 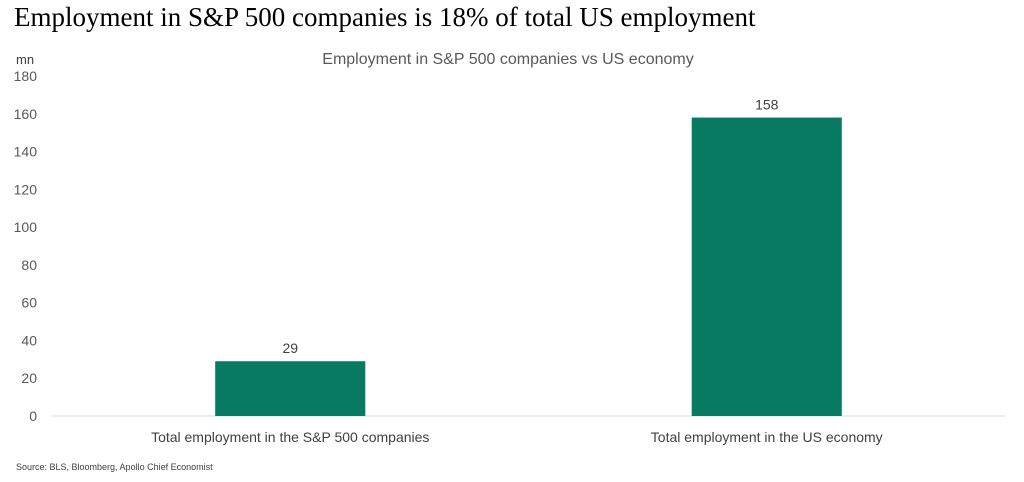 What do you see at coordinates (33, 416) in the screenshot?
I see `y-tick-label: 0` at bounding box center [33, 416].